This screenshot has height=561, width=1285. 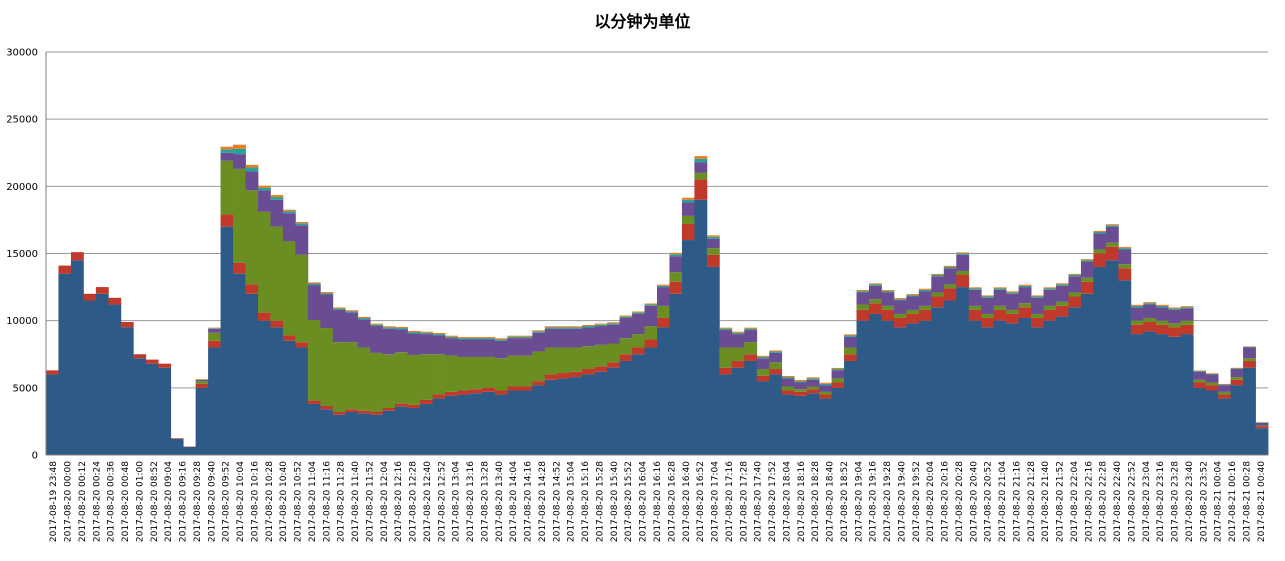 I want to click on y-tick-label: 30000, so click(x=22, y=53).